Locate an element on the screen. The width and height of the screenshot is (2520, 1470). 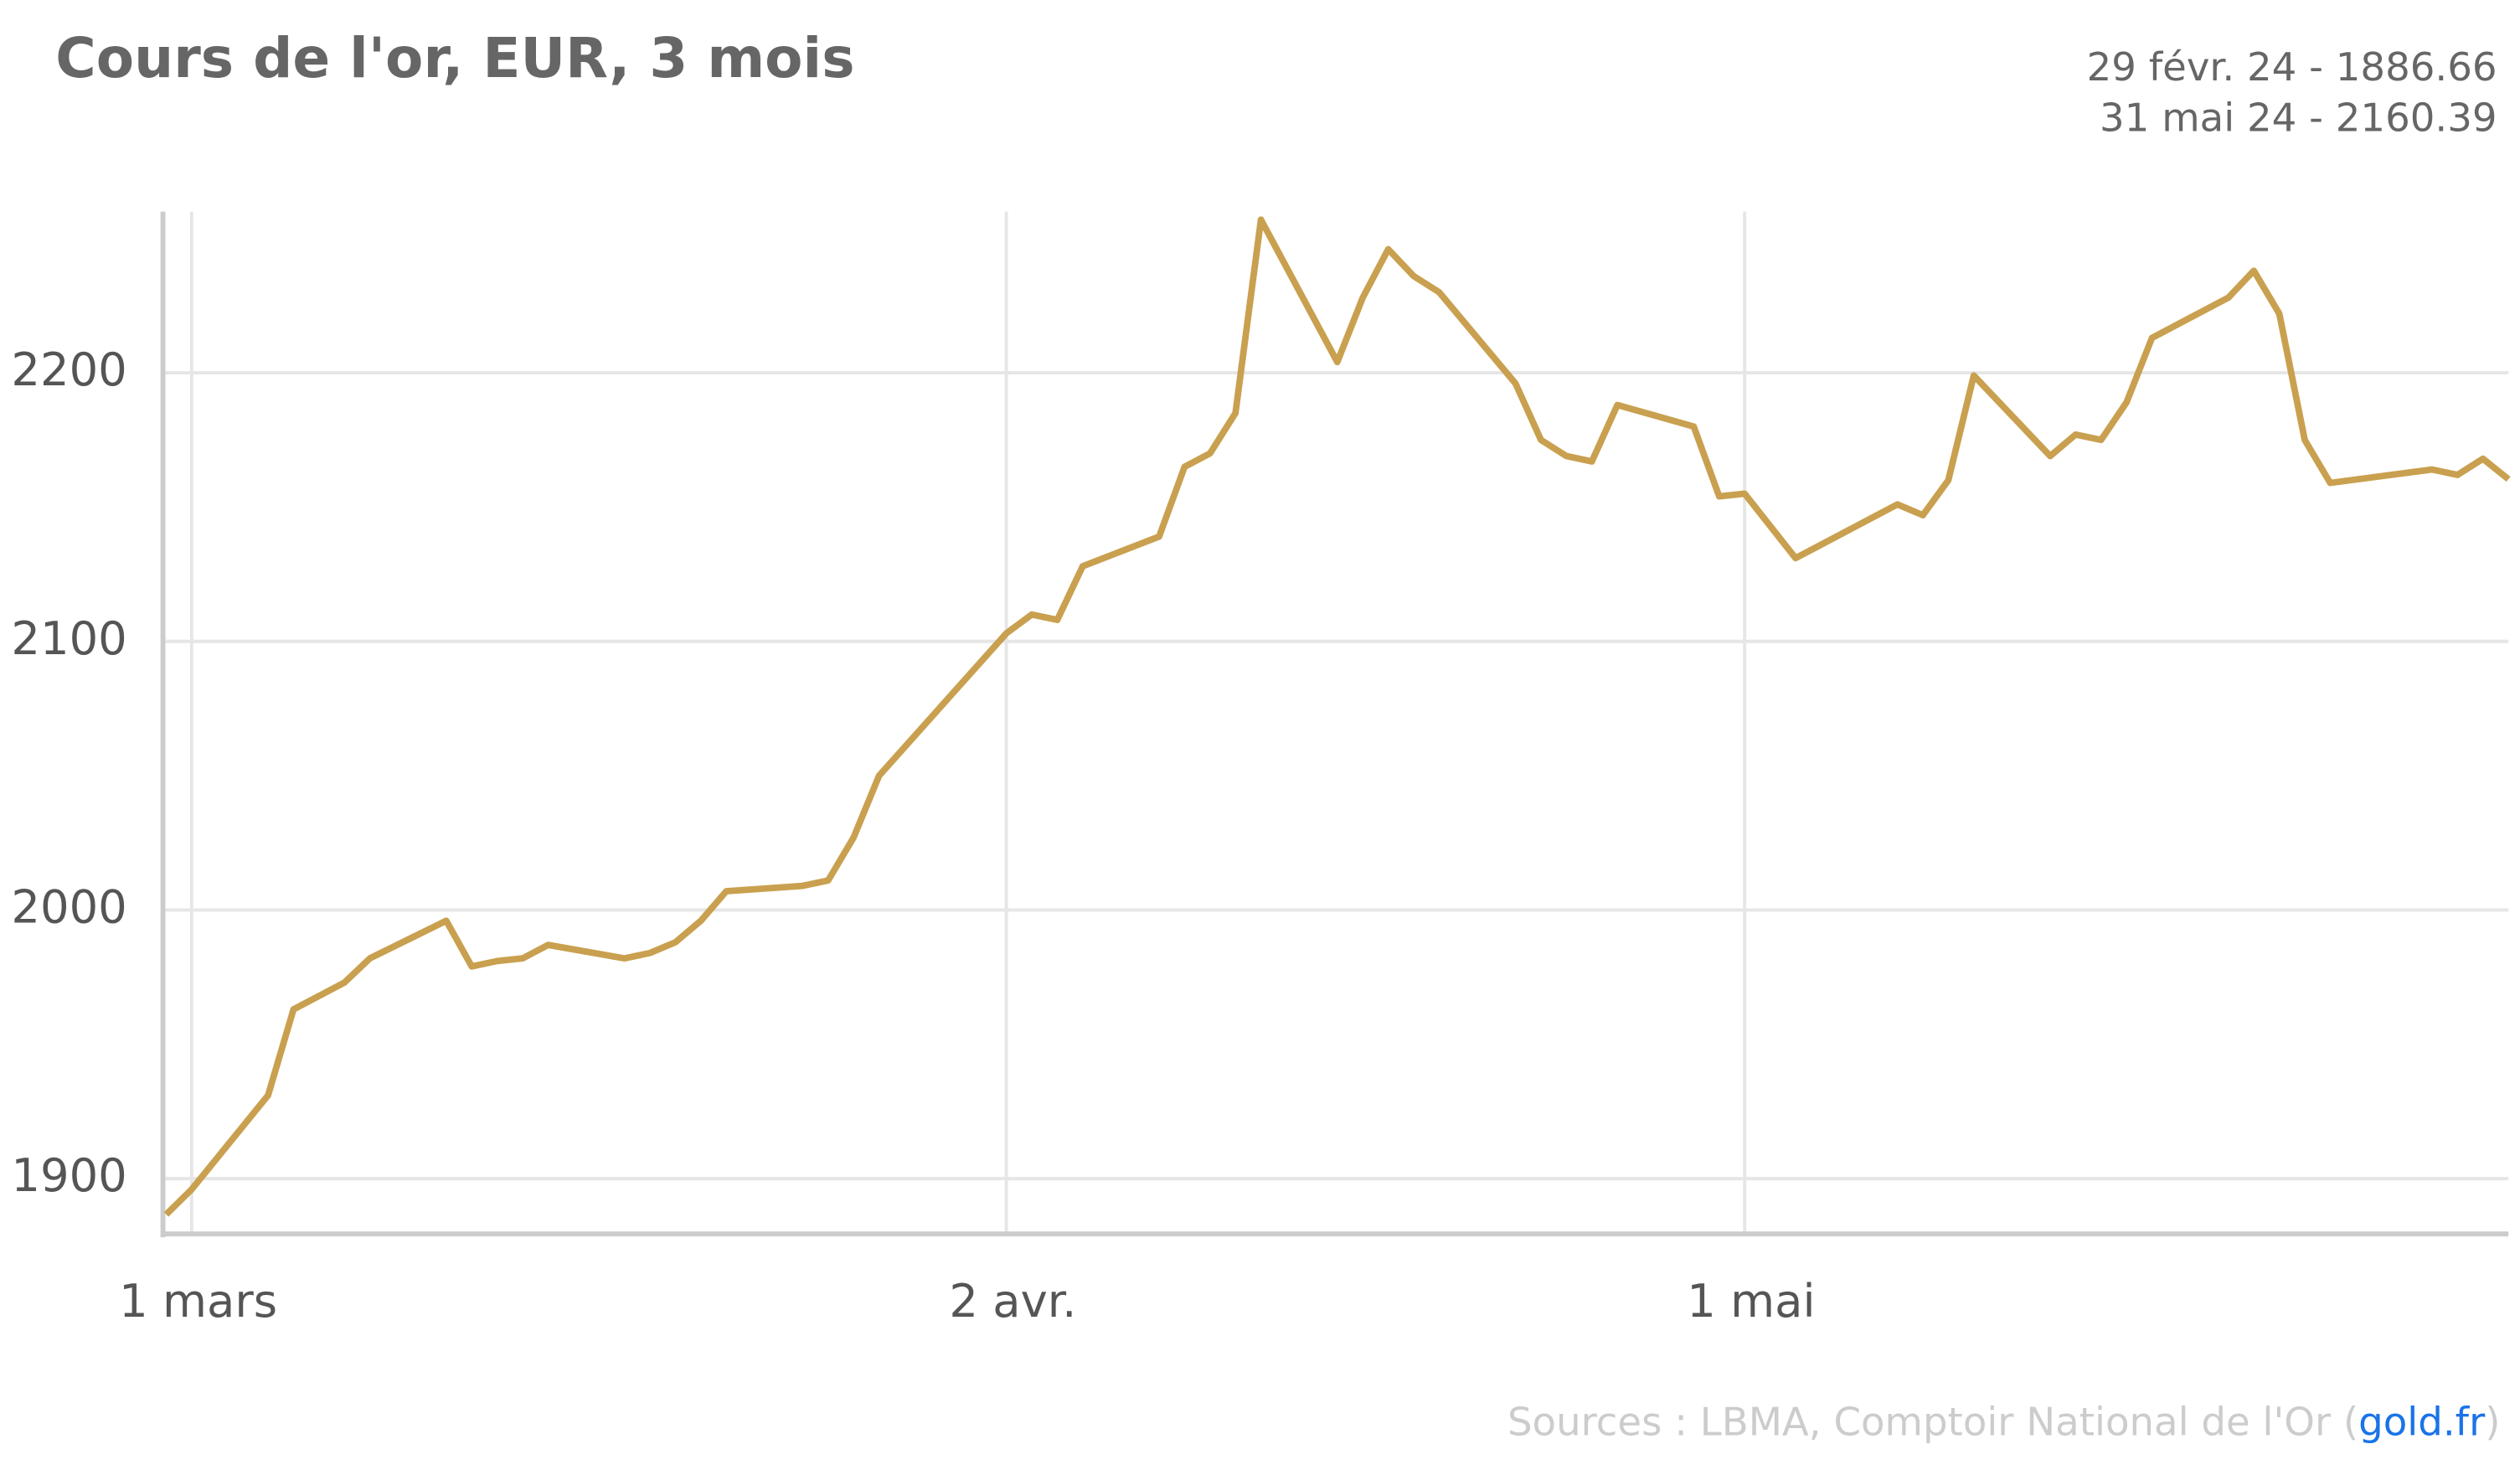
x-tick-label: 2 avr. is located at coordinates (1012, 1301).